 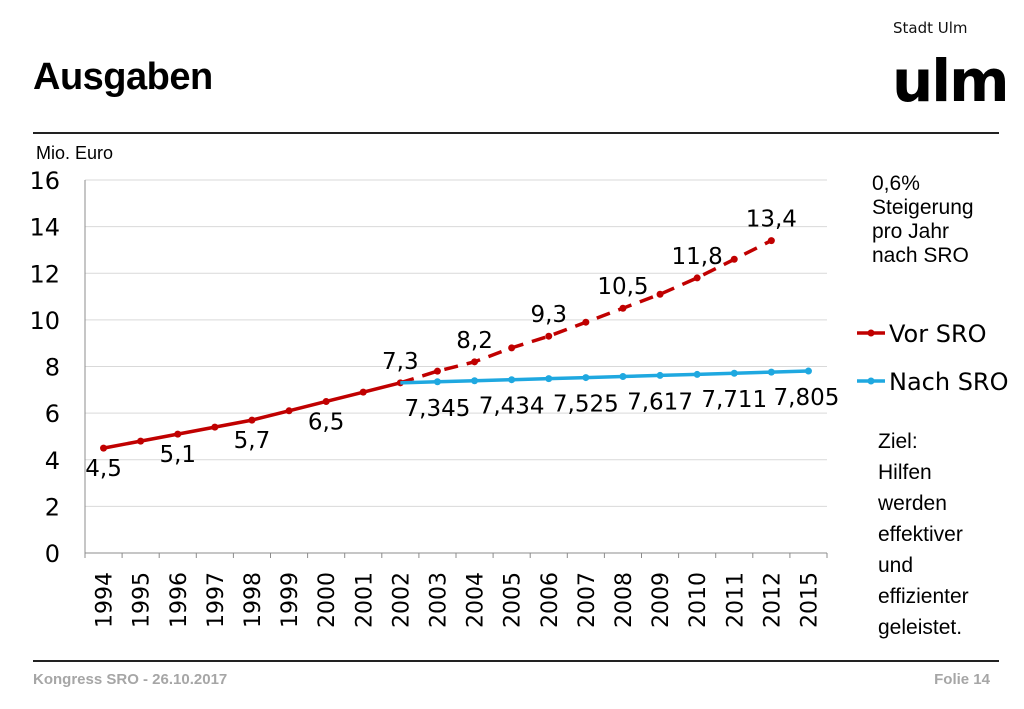 I want to click on y-tick-label: 0, so click(x=52, y=554).